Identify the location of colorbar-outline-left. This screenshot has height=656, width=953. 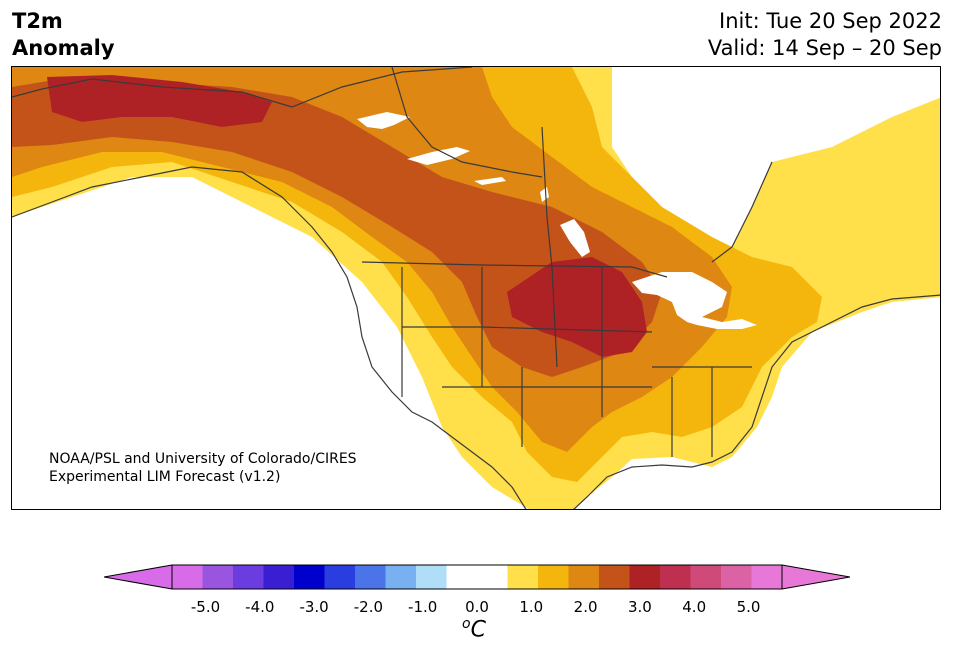
(138, 577).